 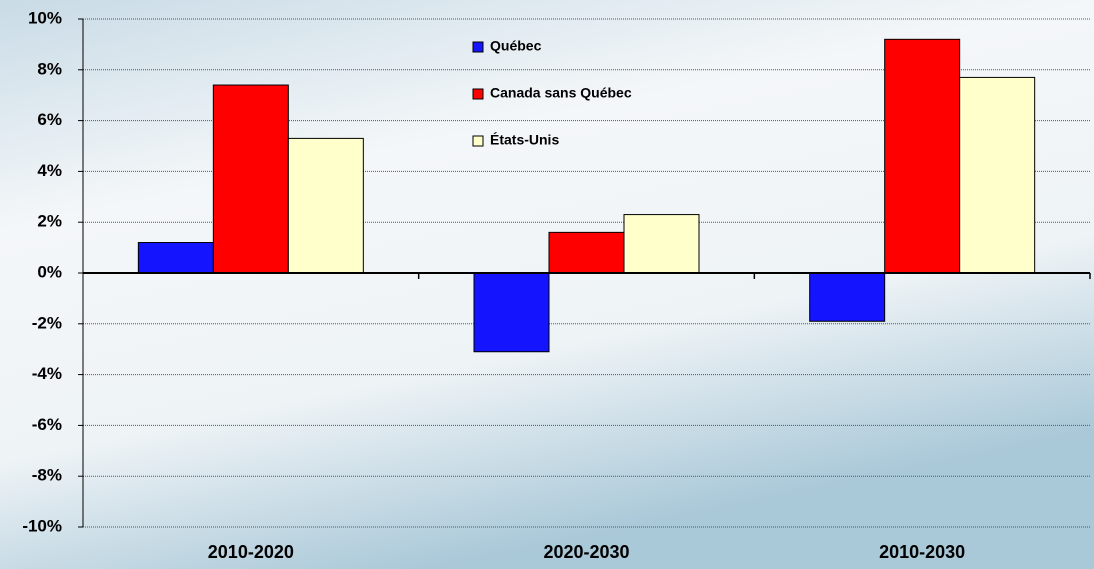 What do you see at coordinates (49, 170) in the screenshot?
I see `y-tick-label: 4%` at bounding box center [49, 170].